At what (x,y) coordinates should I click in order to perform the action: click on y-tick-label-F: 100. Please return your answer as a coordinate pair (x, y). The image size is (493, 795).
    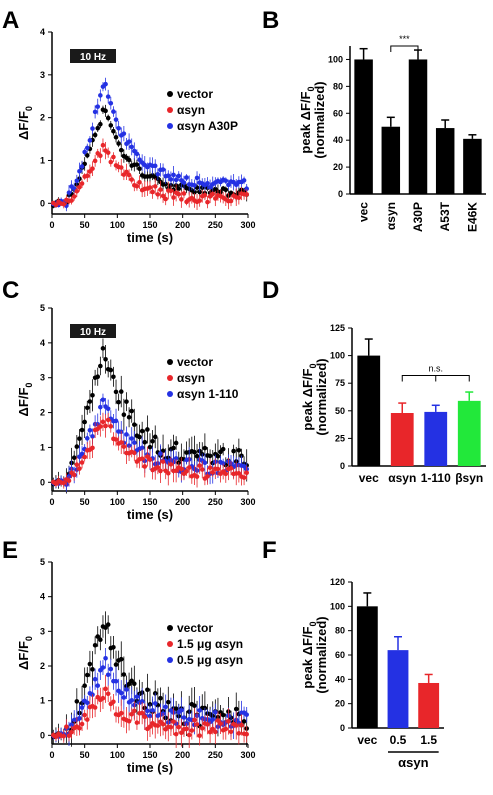
    Looking at the image, I should click on (337, 606).